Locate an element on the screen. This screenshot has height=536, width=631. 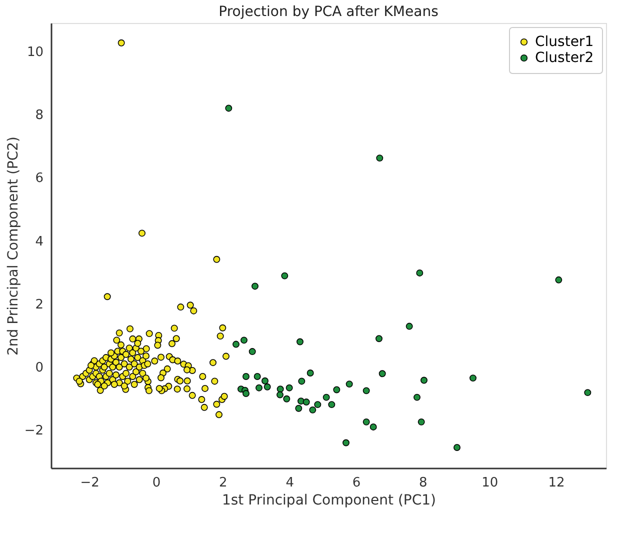
x-tick-label: 12 is located at coordinates (556, 483).